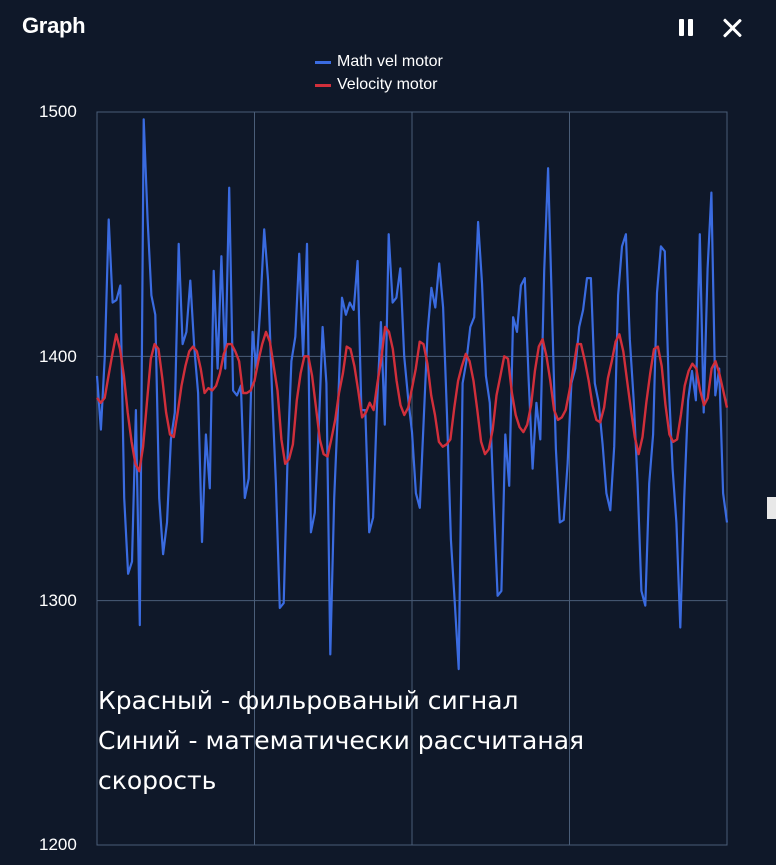  Describe the element at coordinates (686, 28) in the screenshot. I see `pause-icon` at that location.